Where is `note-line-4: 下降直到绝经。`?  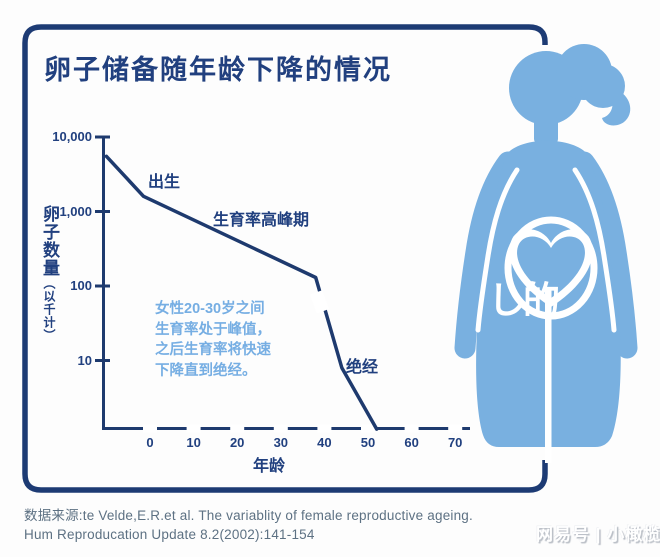 note-line-4: 下降直到绝经。 is located at coordinates (206, 370).